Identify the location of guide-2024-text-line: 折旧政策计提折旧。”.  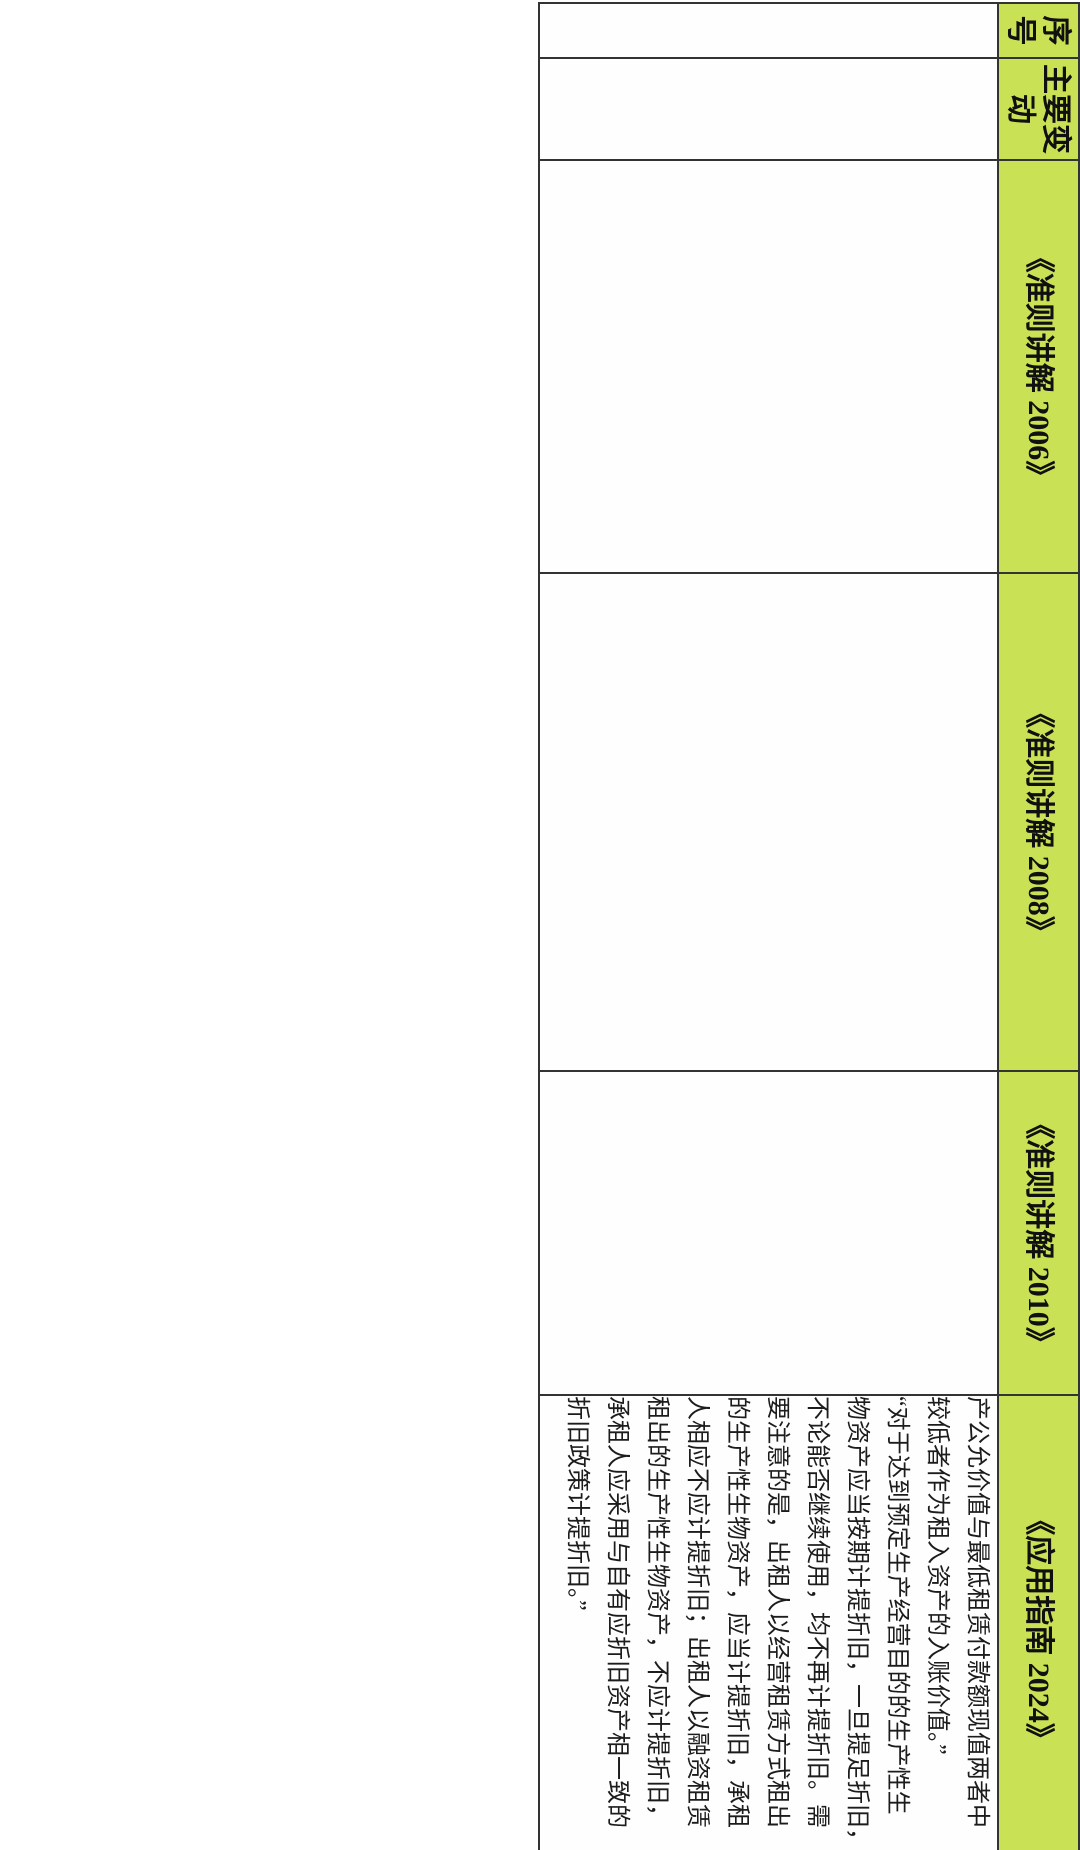
(577, 1503).